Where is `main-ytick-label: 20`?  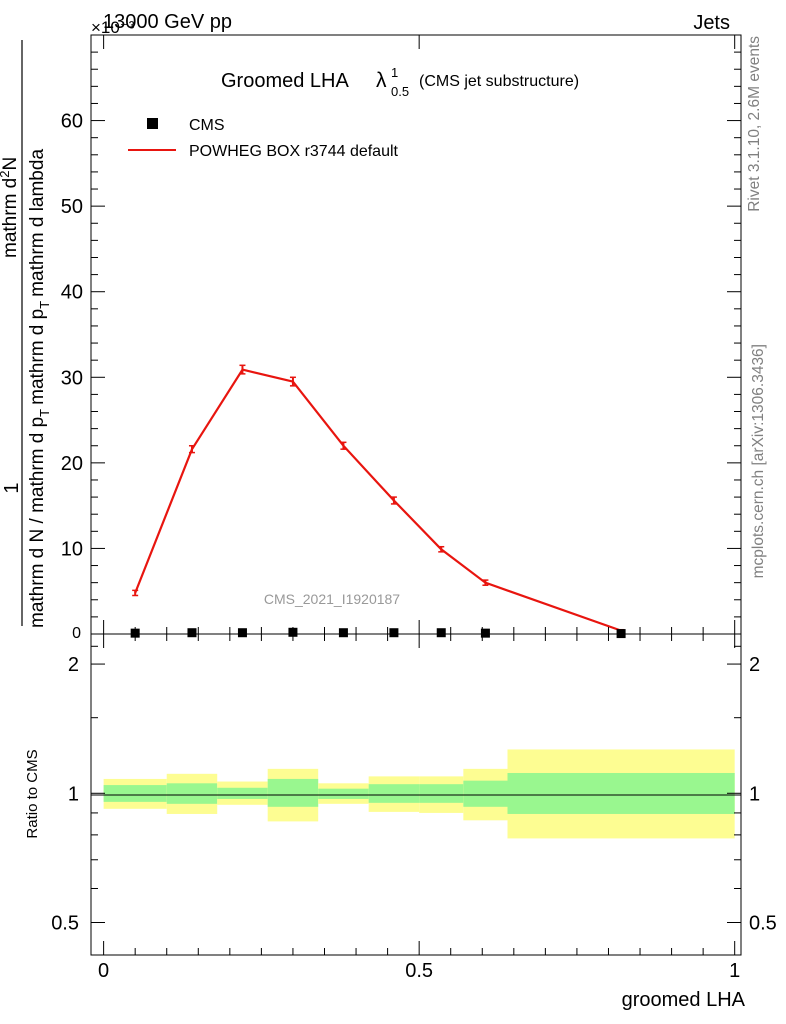
main-ytick-label: 20 is located at coordinates (72, 464).